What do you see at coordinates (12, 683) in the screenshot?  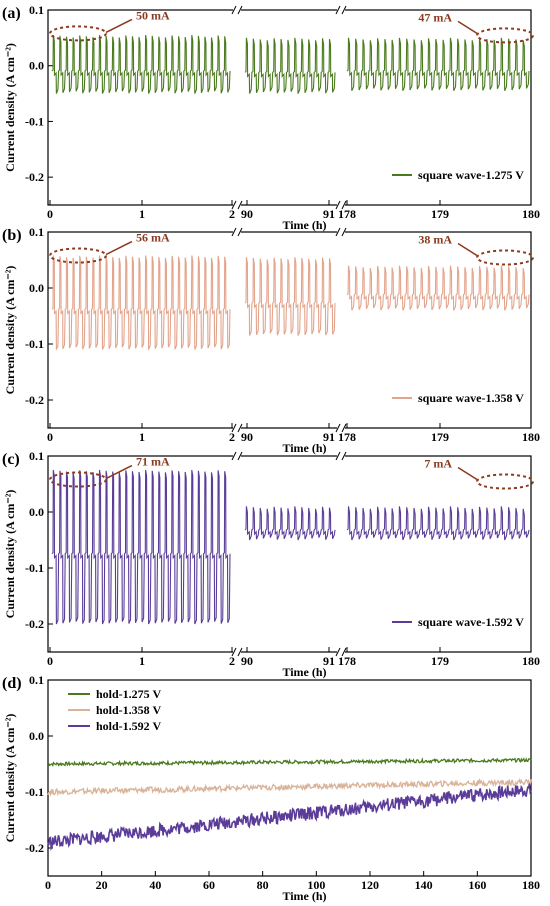 I see `panel-label: (d)` at bounding box center [12, 683].